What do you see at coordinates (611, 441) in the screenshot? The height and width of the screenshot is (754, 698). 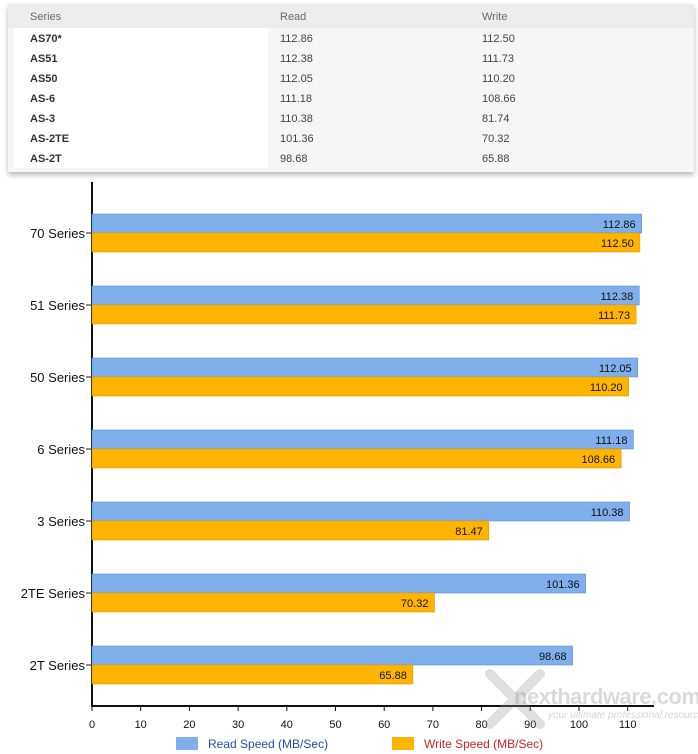 I see `data-label-read: 111.18` at bounding box center [611, 441].